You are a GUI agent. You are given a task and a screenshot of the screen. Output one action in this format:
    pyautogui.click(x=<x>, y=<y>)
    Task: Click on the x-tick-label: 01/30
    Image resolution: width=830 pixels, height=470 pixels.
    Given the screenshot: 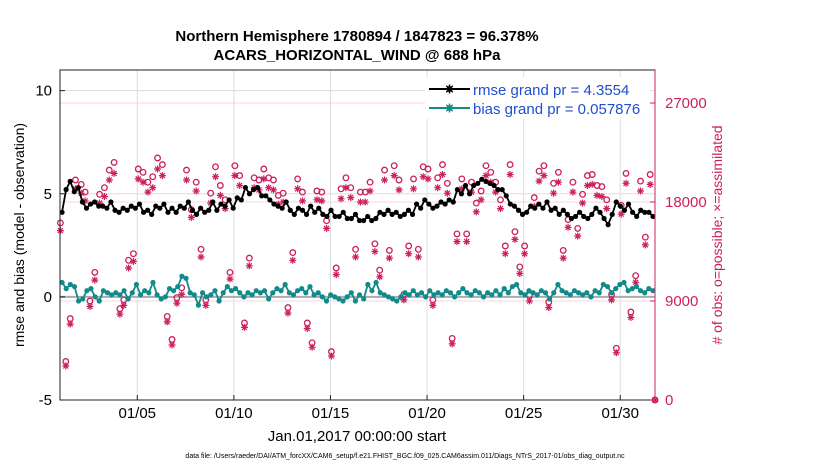 What is the action you would take?
    pyautogui.click(x=620, y=413)
    